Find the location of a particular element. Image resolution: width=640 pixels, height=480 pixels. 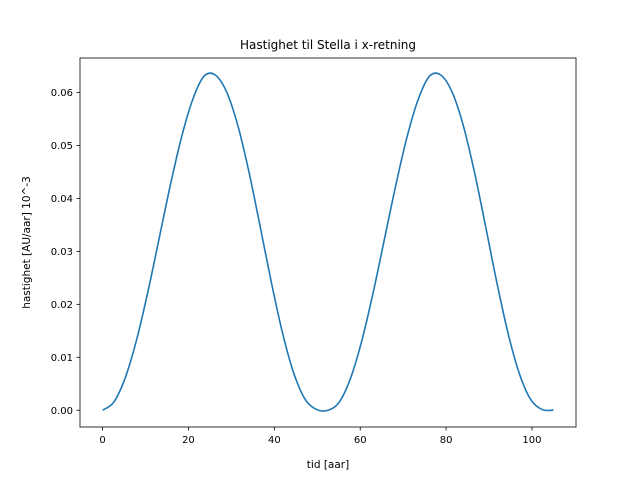

x-tick-label: 40 is located at coordinates (274, 440).